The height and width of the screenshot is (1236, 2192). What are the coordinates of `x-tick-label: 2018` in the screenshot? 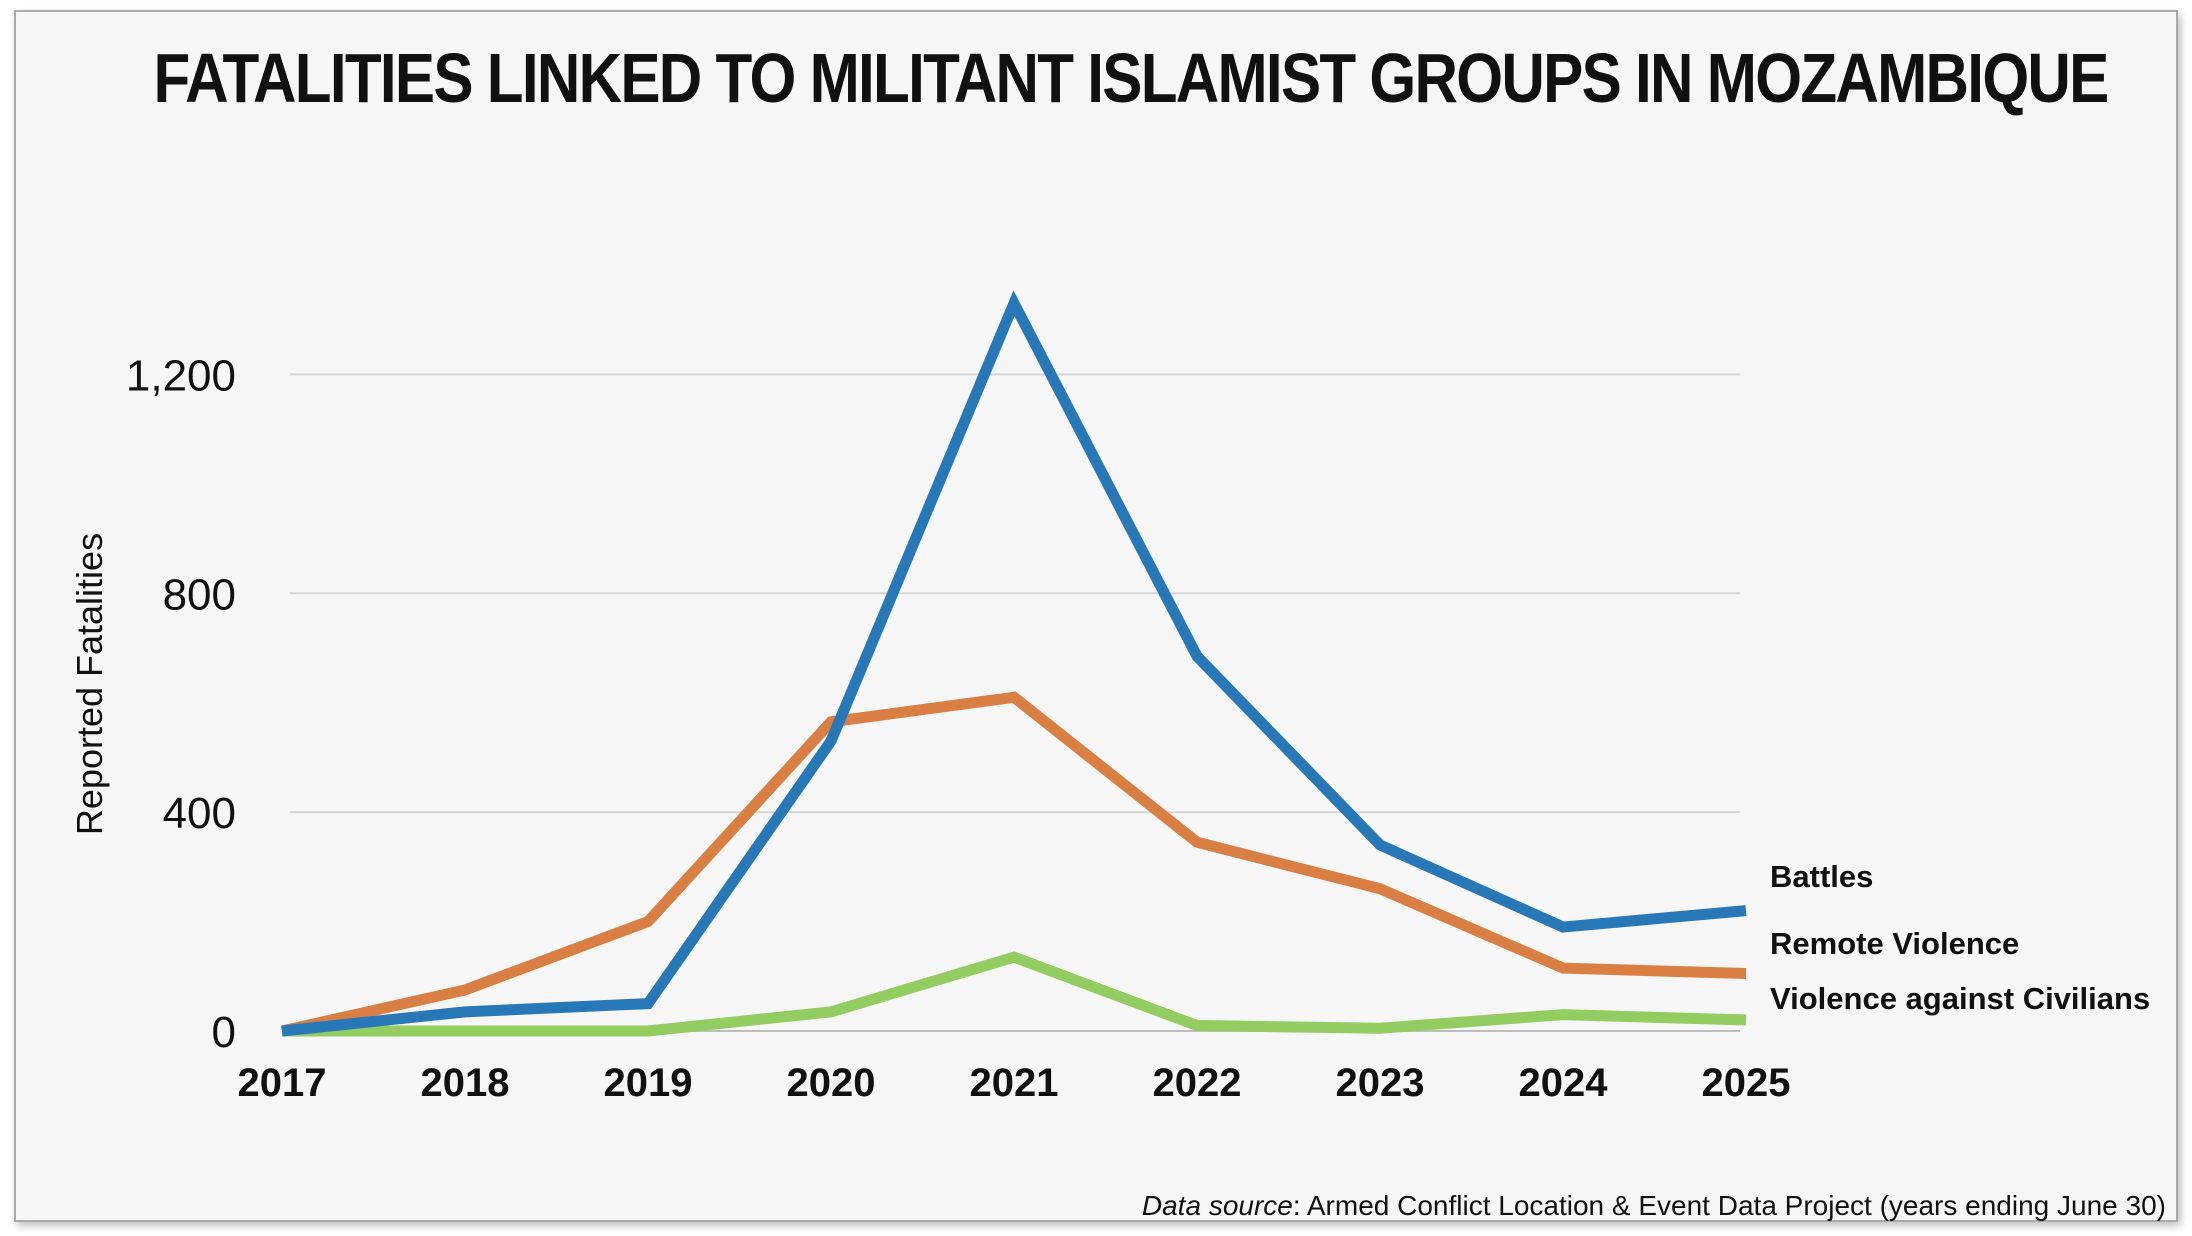 It's located at (465, 1083).